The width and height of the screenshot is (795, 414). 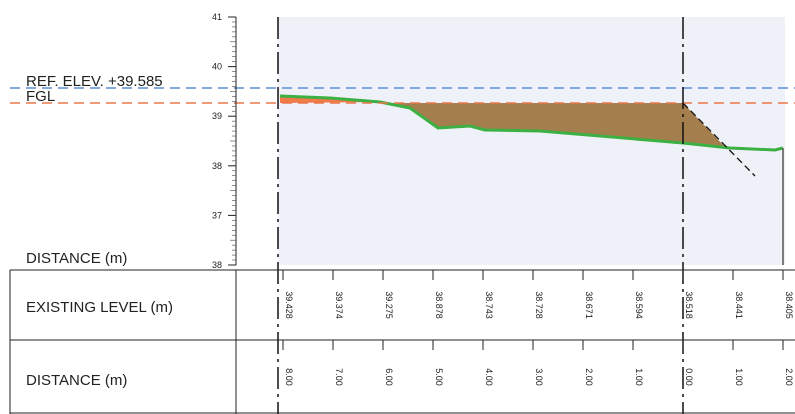 I want to click on row-header: EXISTING LEVEL (m), so click(x=99, y=307).